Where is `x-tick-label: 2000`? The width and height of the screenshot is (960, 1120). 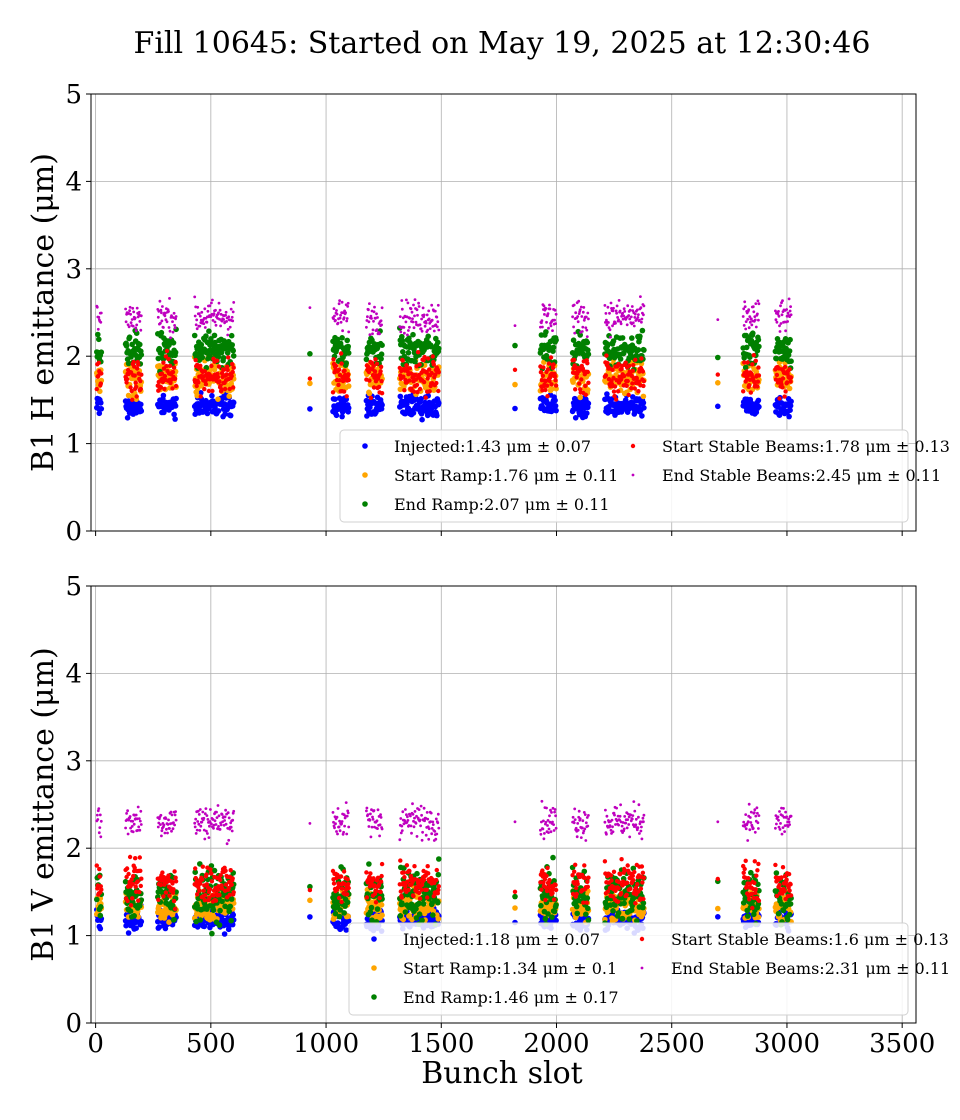 x-tick-label: 2000 is located at coordinates (556, 1044).